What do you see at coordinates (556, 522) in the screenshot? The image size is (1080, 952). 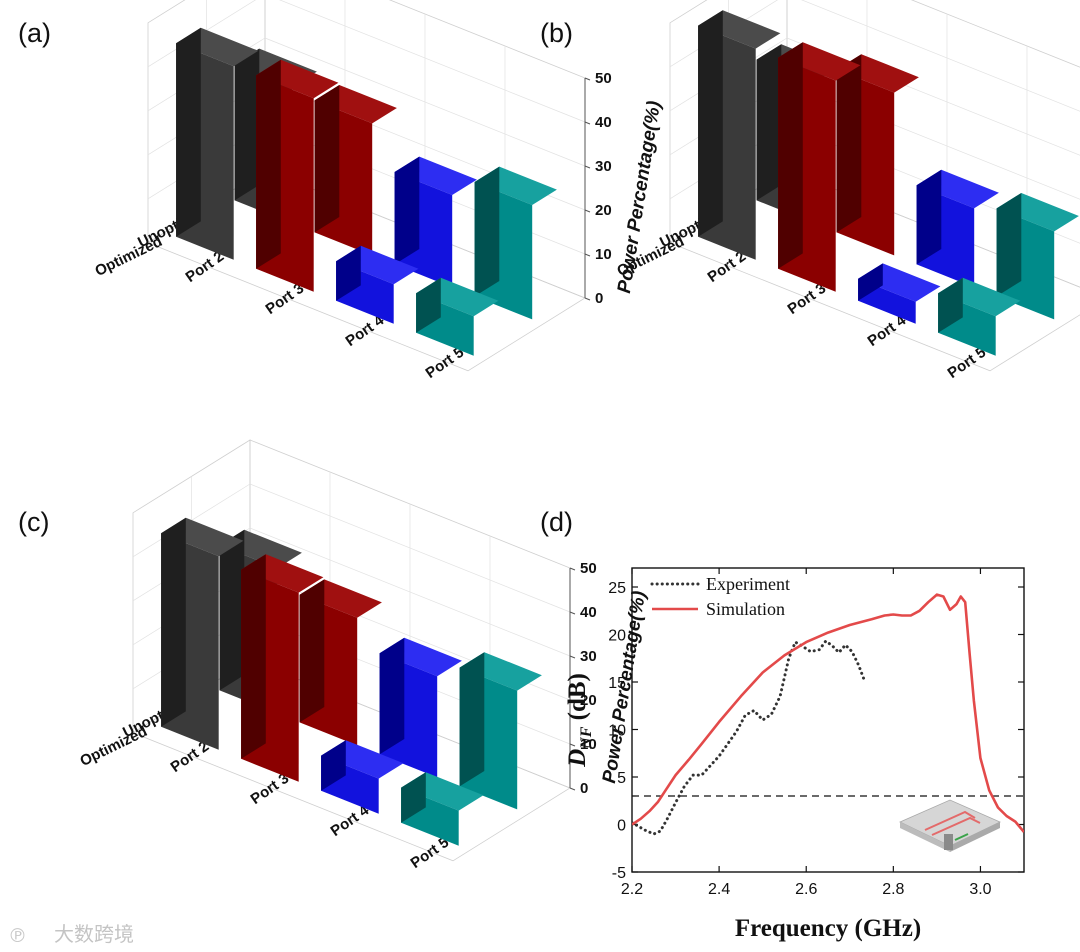 I see `panel-d-label: (d)` at bounding box center [556, 522].